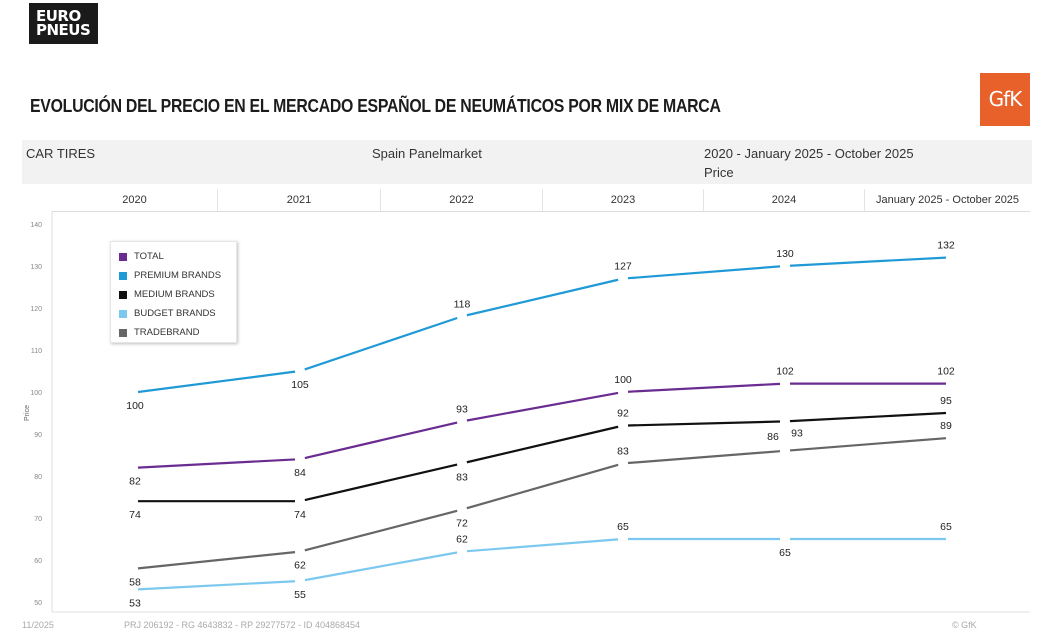 This screenshot has width=1064, height=643. Describe the element at coordinates (63, 30) in the screenshot. I see `logo-line-2: PNEUS` at that location.